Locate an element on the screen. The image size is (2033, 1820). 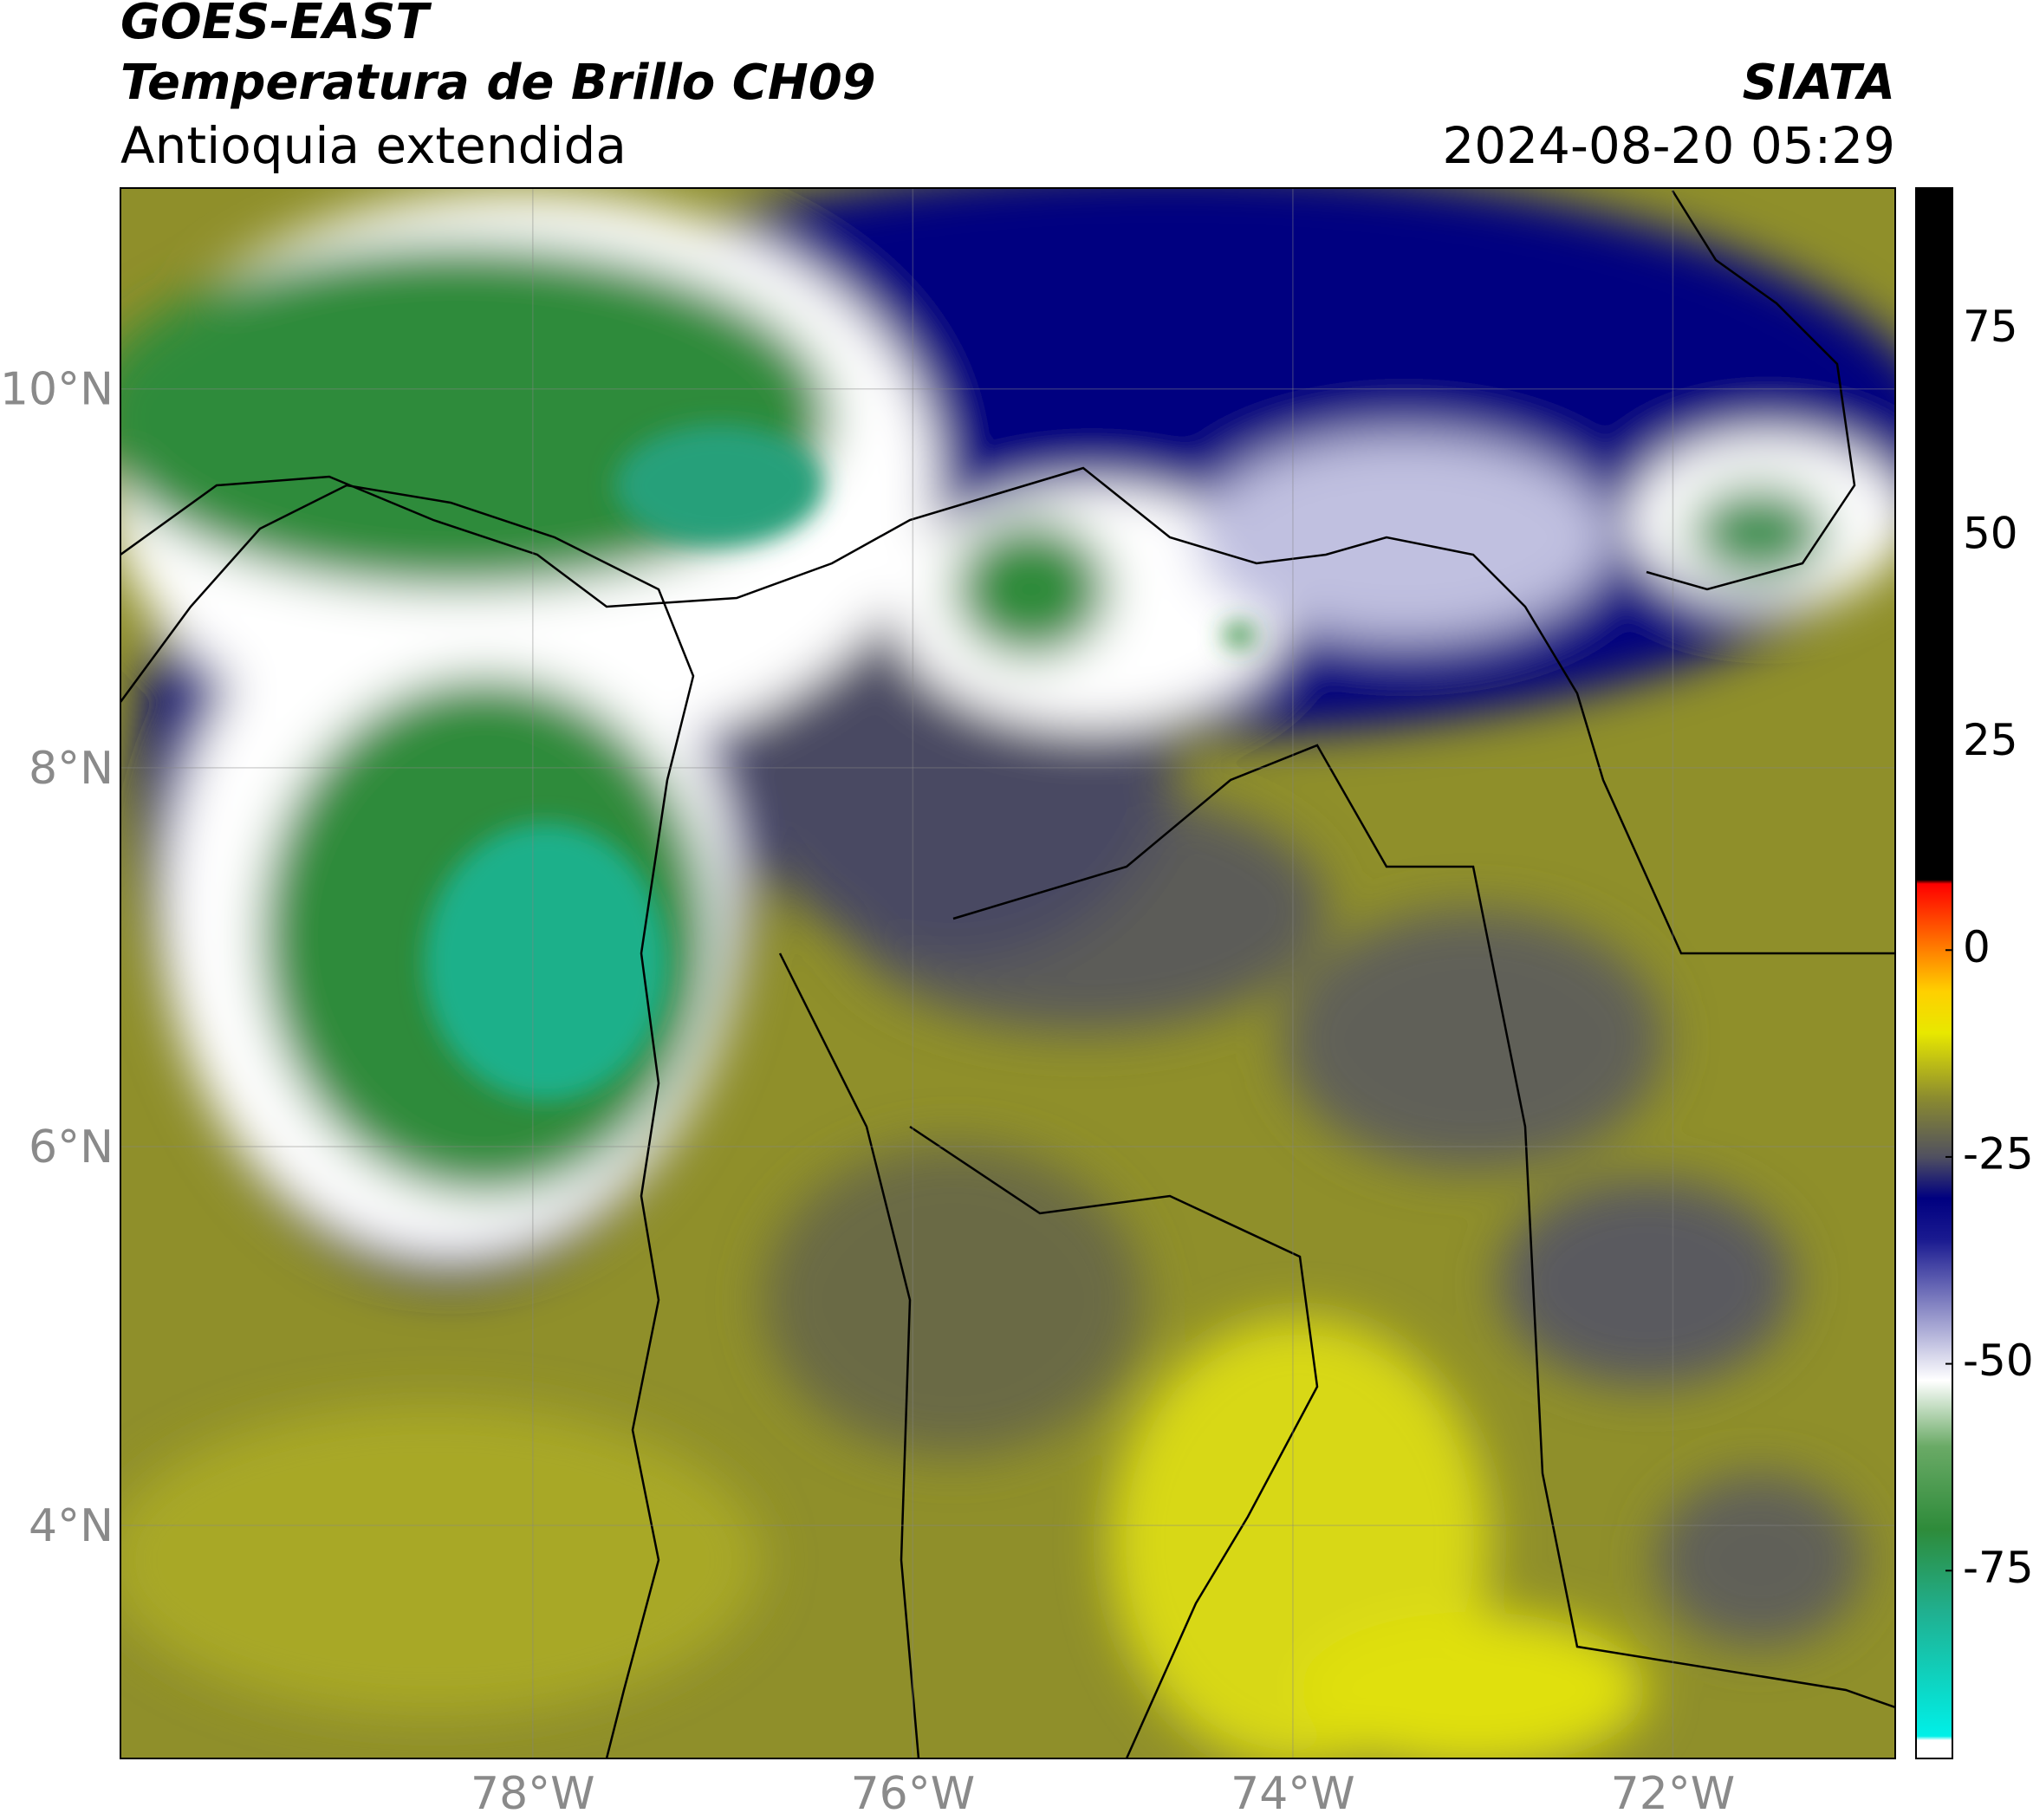
x-tick-label: 72°W is located at coordinates (1673, 1794).